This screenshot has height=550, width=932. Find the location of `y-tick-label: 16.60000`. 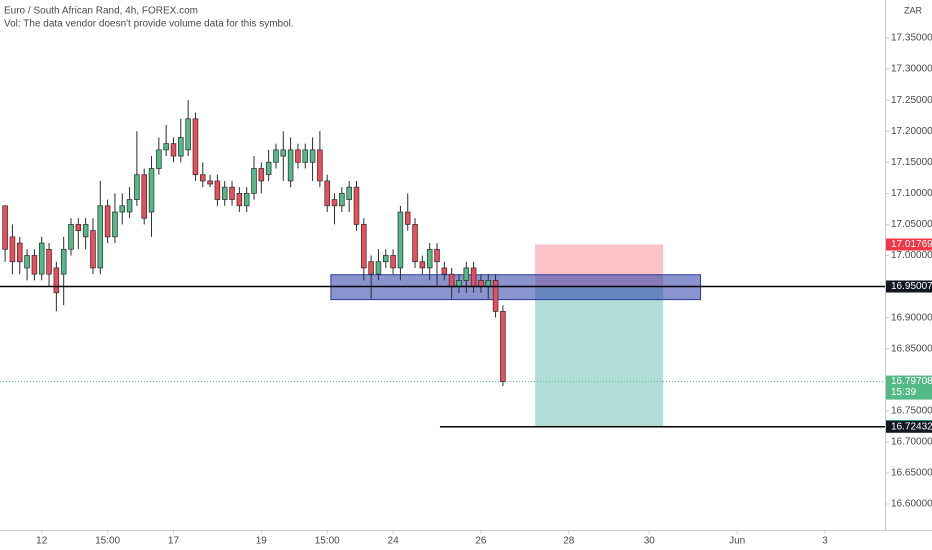

y-tick-label: 16.60000 is located at coordinates (911, 504).